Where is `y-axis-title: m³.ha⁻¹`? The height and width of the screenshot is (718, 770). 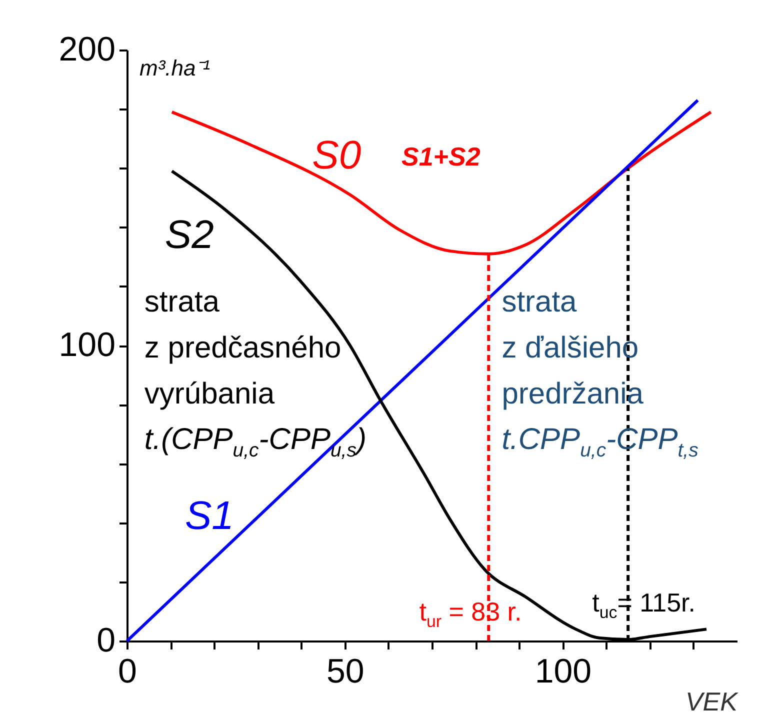
y-axis-title: m³.ha⁻¹ is located at coordinates (175, 68).